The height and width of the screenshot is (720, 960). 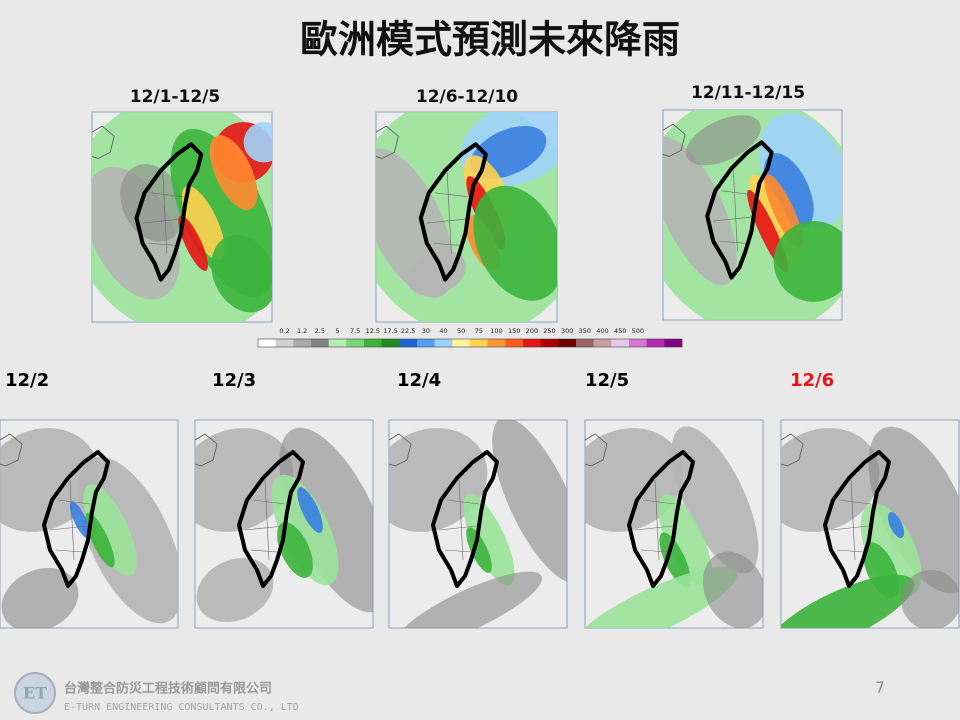 What do you see at coordinates (337, 331) in the screenshot?
I see `colorbar-label: 5` at bounding box center [337, 331].